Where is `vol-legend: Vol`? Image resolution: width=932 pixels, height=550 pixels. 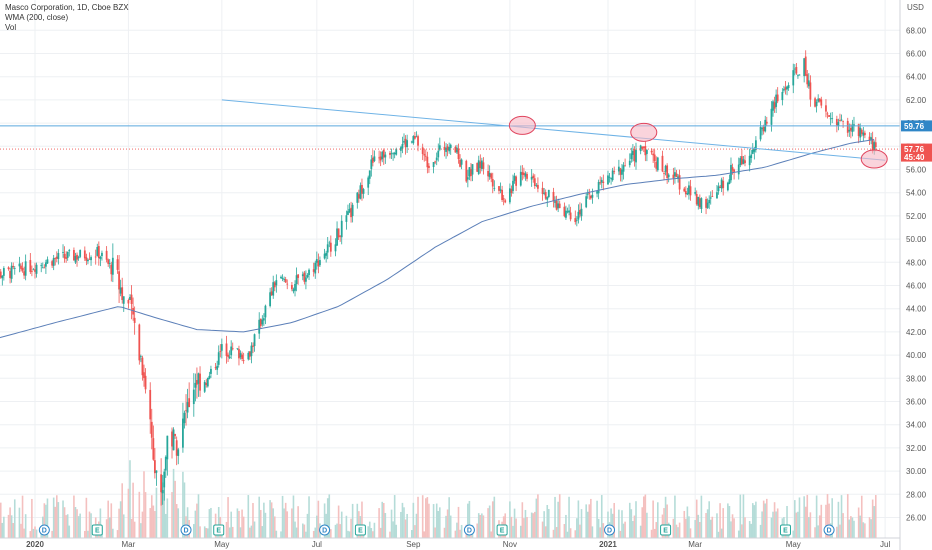
vol-legend: Vol is located at coordinates (11, 27).